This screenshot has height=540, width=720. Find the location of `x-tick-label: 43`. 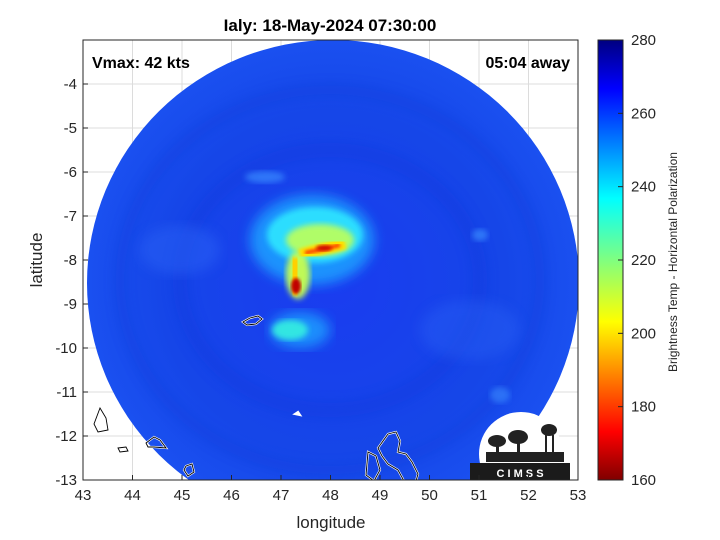

x-tick-label: 43 is located at coordinates (83, 495).